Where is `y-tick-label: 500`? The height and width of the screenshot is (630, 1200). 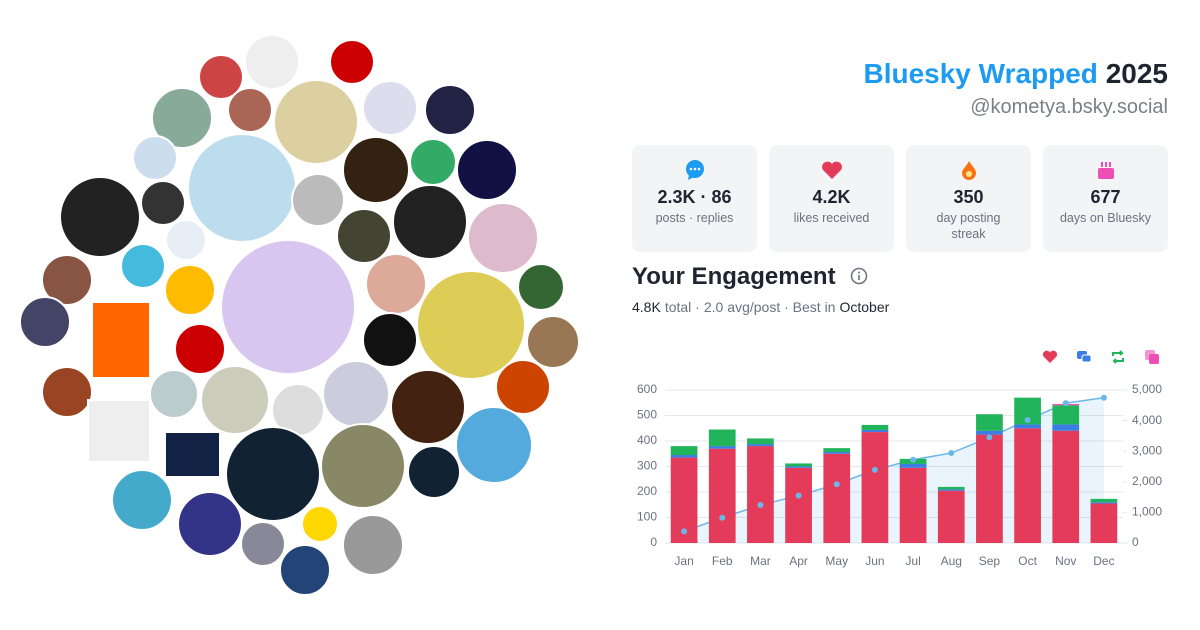 y-tick-label: 500 is located at coordinates (647, 415).